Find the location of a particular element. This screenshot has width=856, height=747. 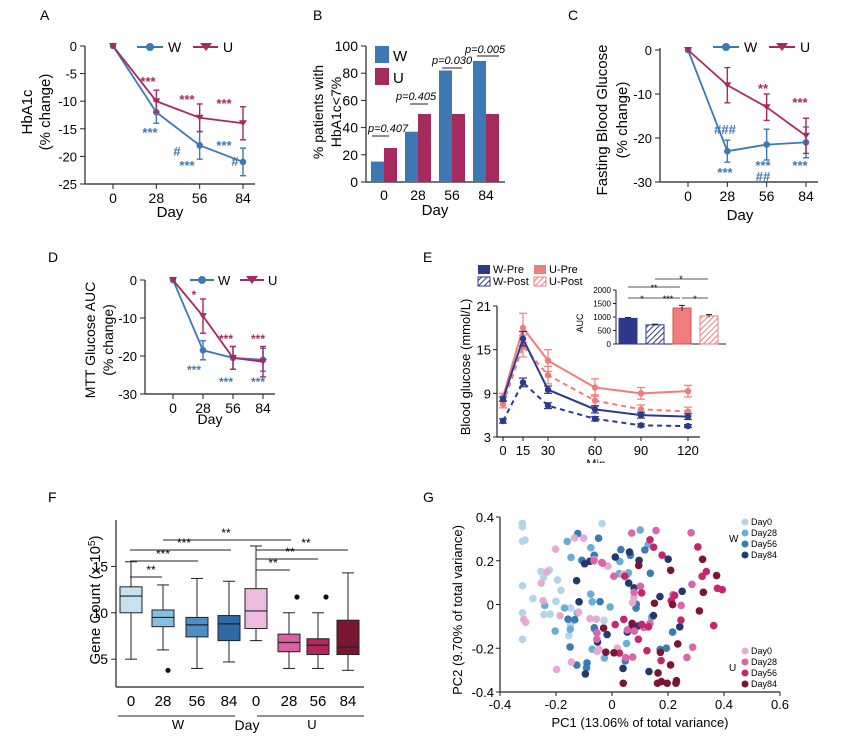

series-line-w is located at coordinates (218, 320).